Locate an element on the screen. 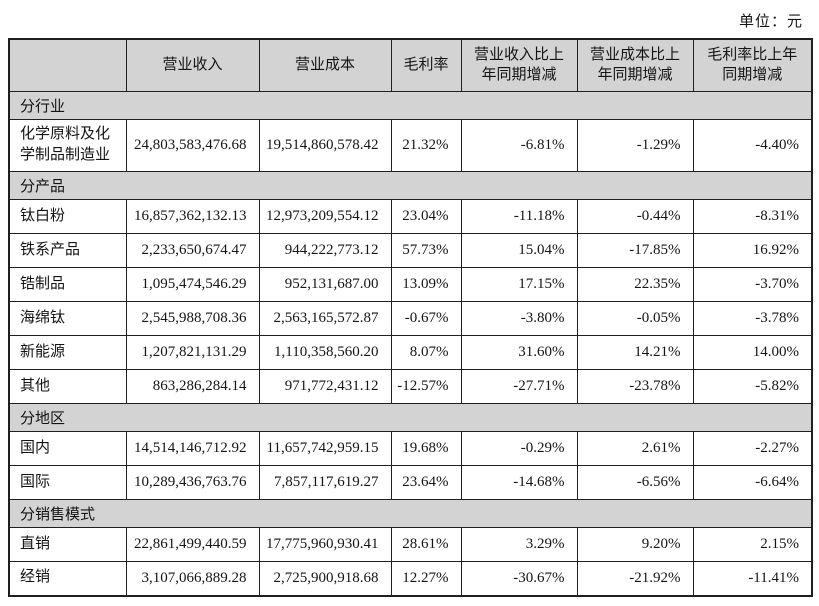  cell-cost-yoy: 9.20% is located at coordinates (635, 544).